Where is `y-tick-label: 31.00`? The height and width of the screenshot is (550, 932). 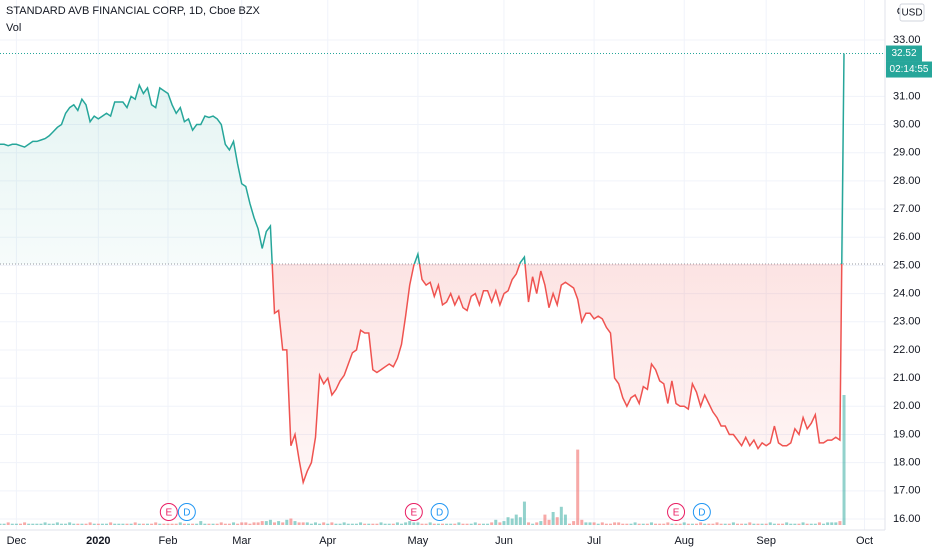
y-tick-label: 31.00 is located at coordinates (907, 96).